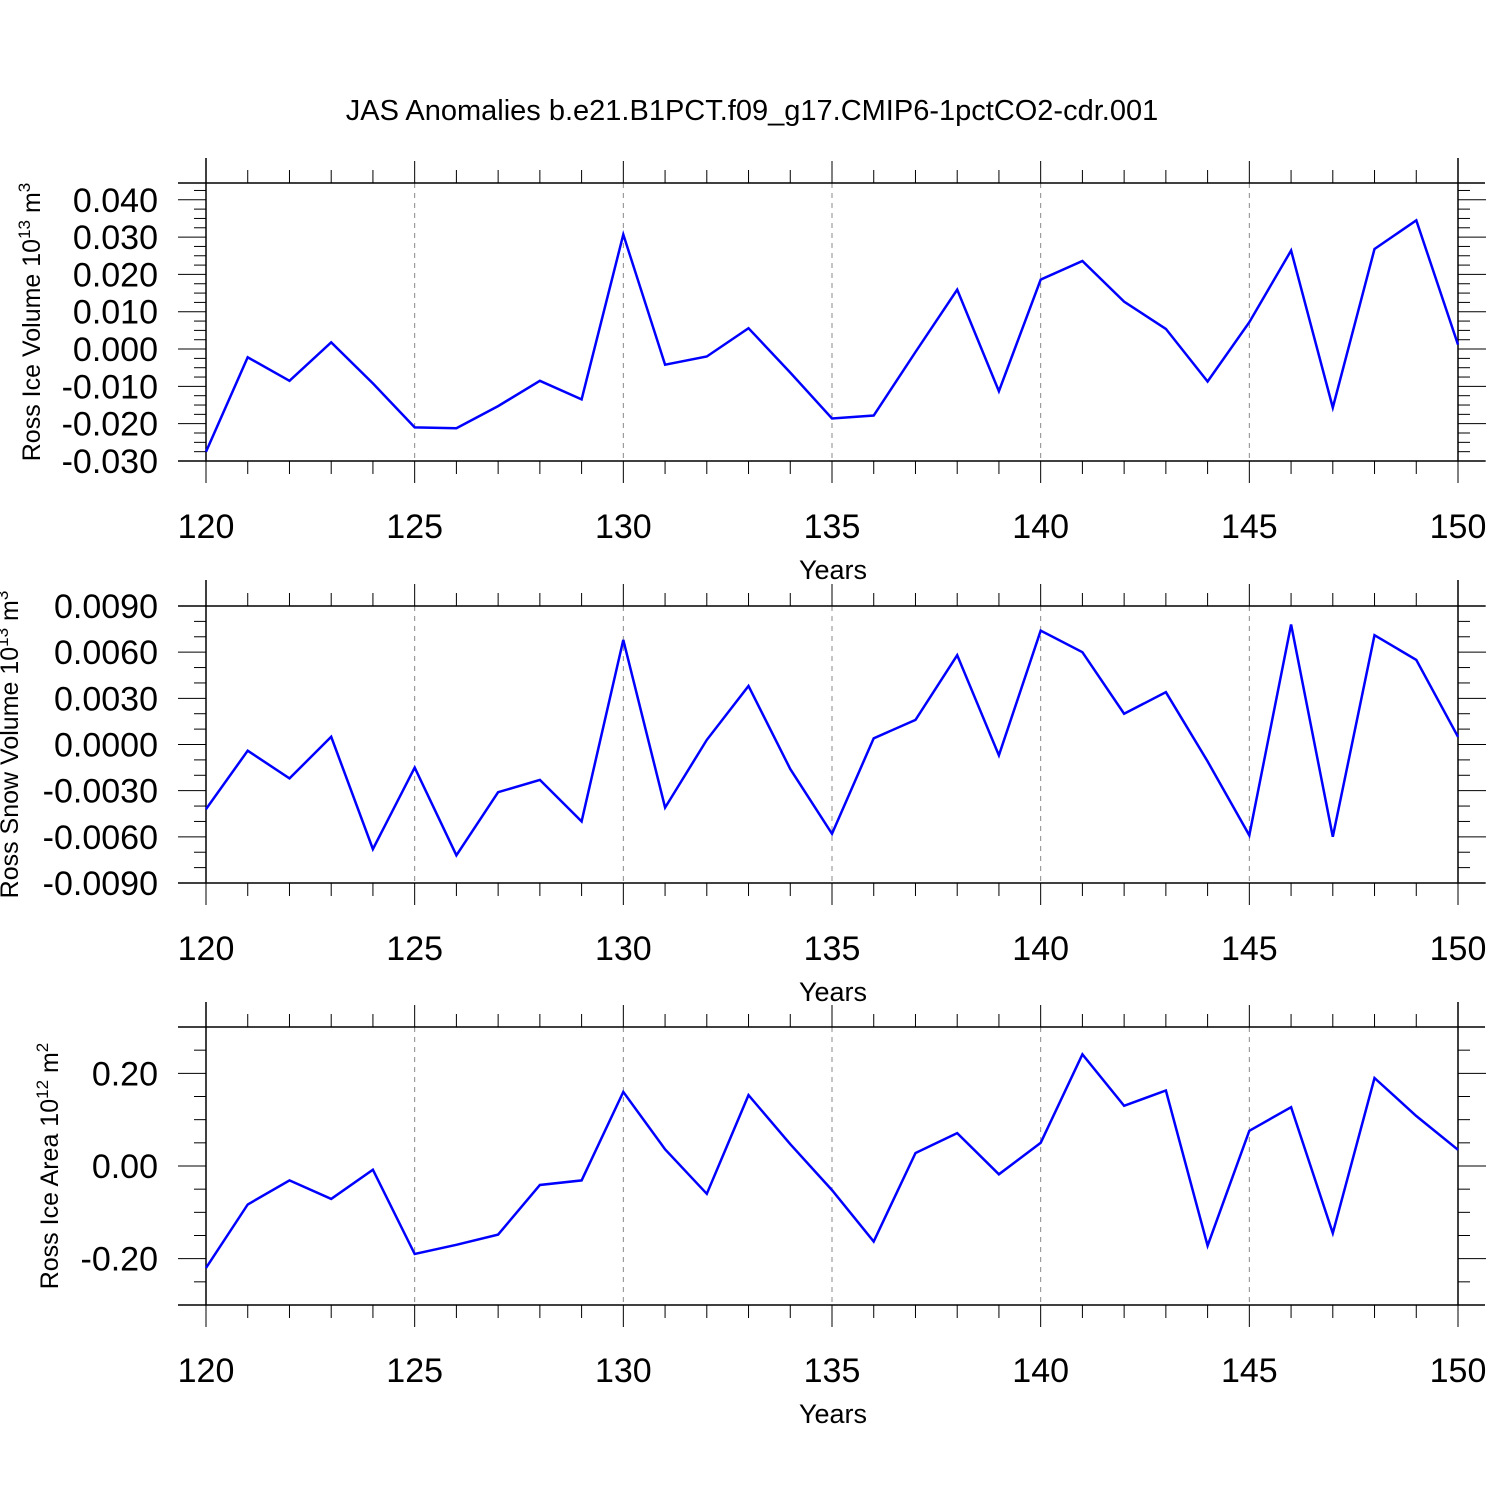  I want to click on y-tick-label: 0.030, so click(115, 238).